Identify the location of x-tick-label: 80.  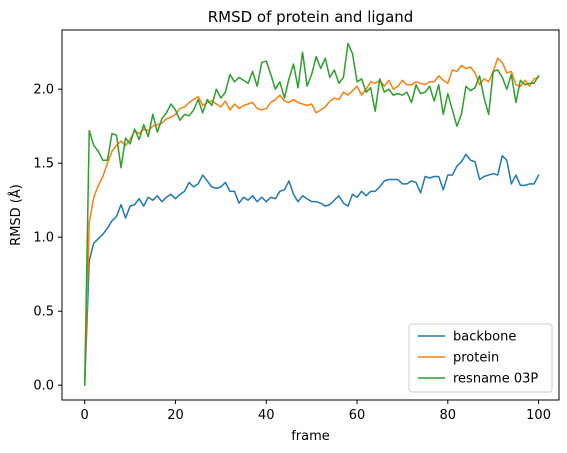
(448, 415).